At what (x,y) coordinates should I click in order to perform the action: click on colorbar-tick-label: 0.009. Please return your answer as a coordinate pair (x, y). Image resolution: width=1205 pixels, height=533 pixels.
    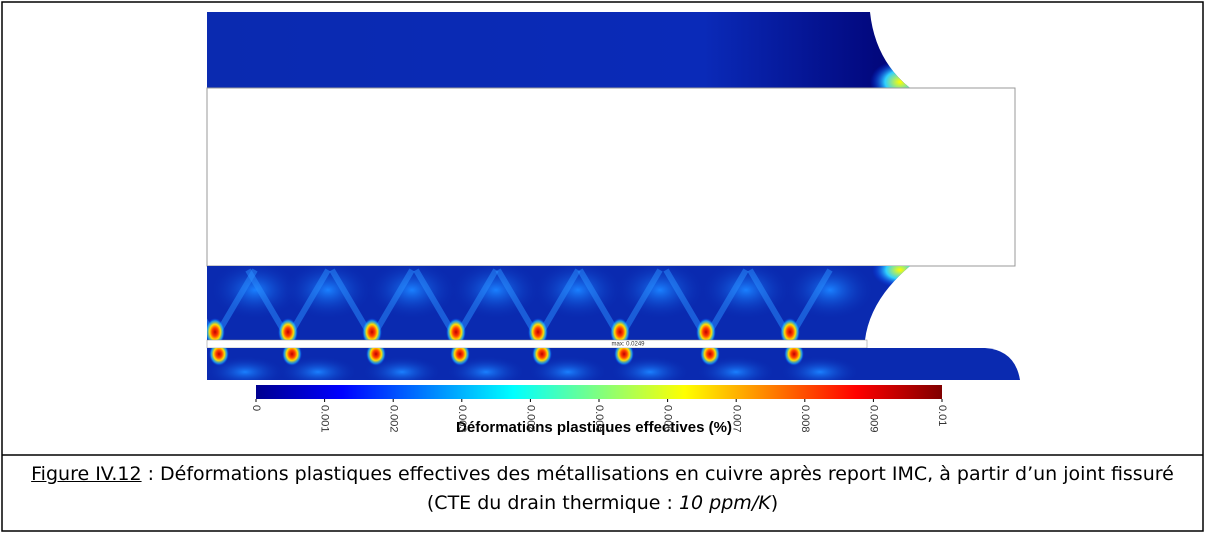
    Looking at the image, I should click on (873, 419).